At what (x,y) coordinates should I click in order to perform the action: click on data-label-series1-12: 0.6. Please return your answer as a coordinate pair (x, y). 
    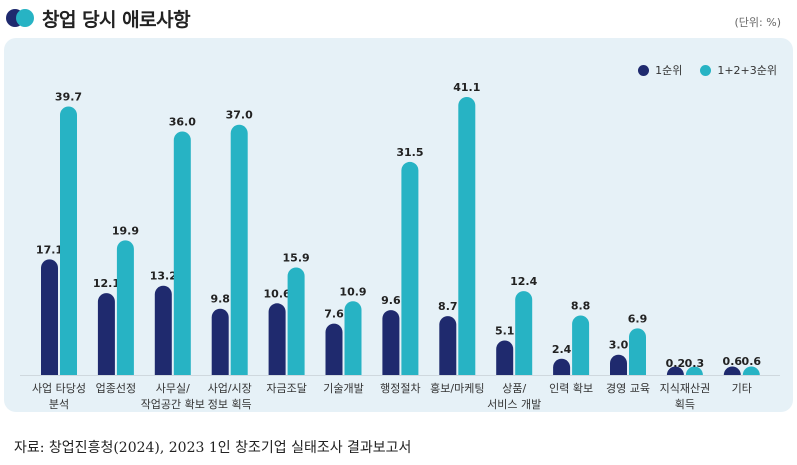
    Looking at the image, I should click on (733, 361).